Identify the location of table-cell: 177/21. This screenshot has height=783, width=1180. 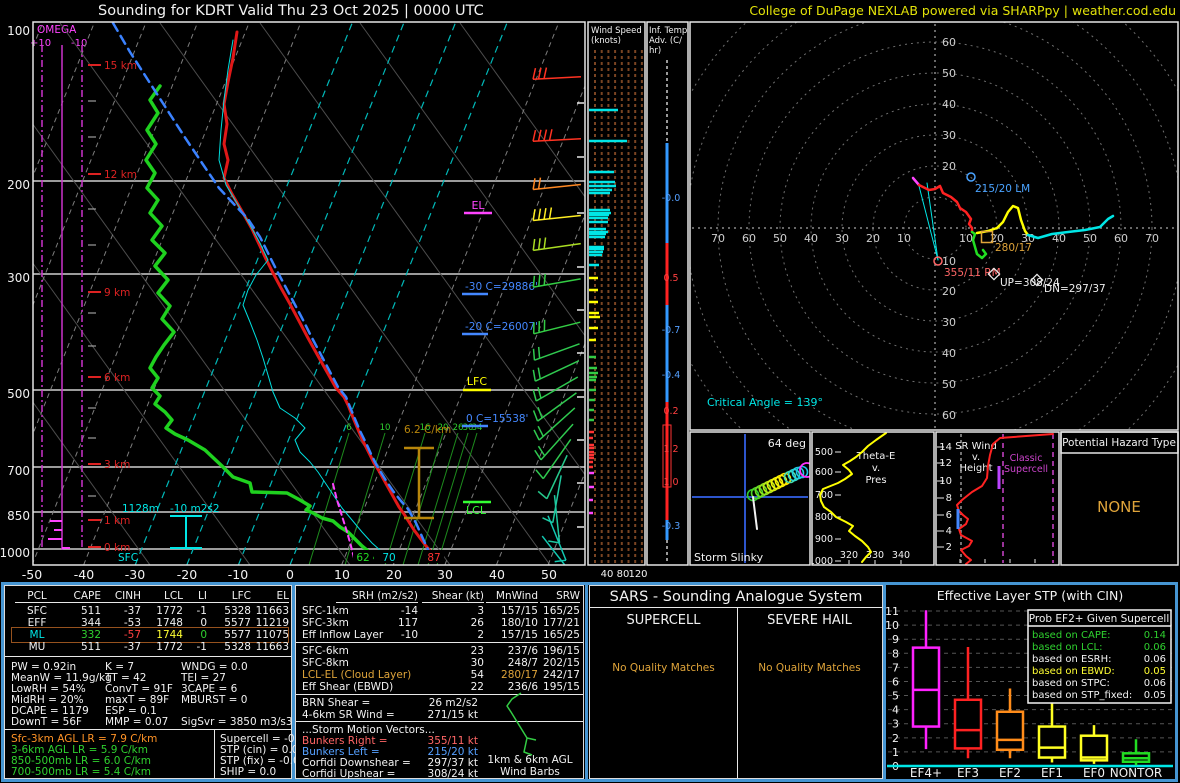
(561, 623).